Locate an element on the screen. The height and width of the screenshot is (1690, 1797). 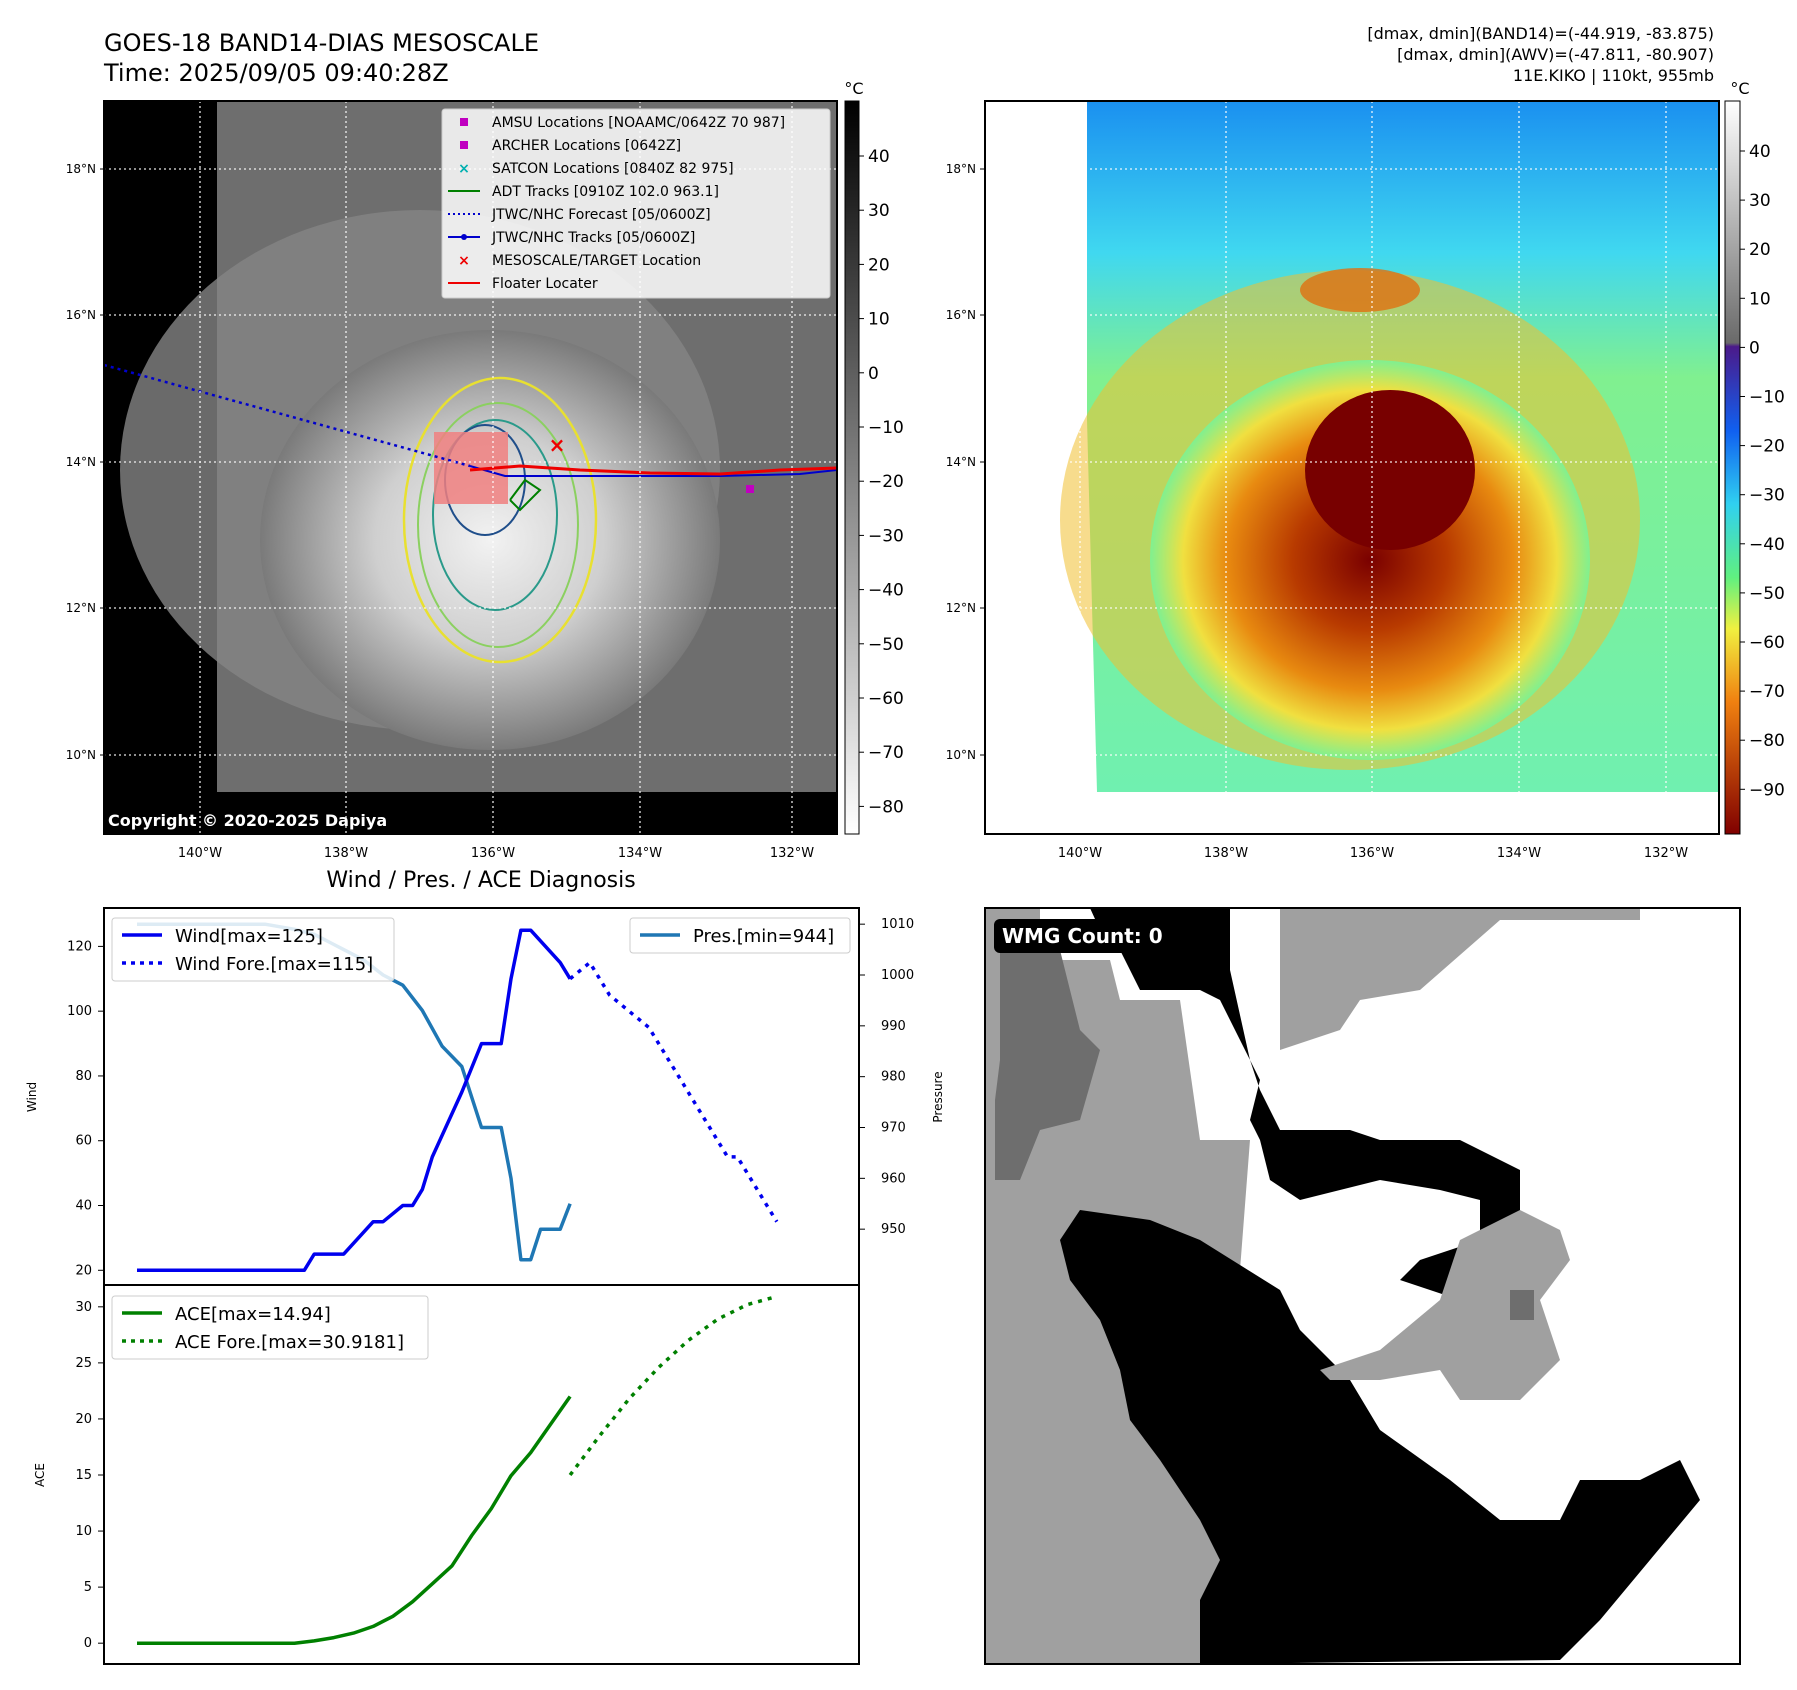
jtwc-forecast-track is located at coordinates (287, 415).